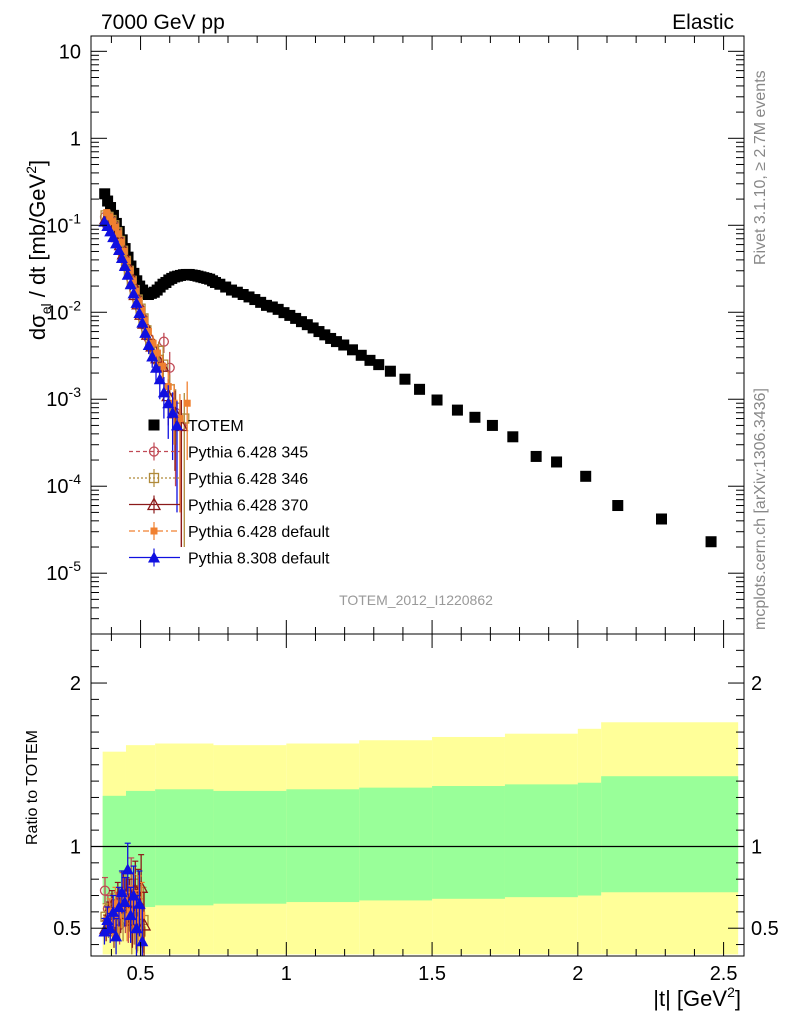  I want to click on ratio-y-axis-label: Ratio to TOTEM, so click(32, 787).